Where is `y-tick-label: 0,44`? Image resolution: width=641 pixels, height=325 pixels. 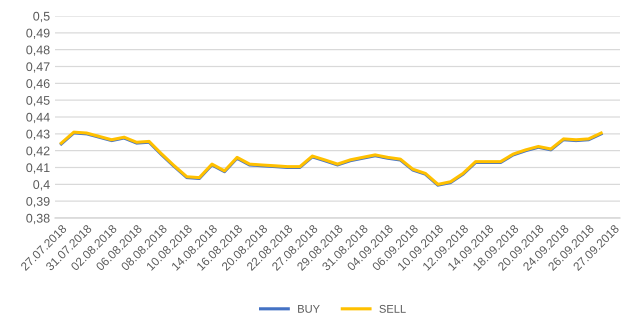 y-tick-label: 0,44 is located at coordinates (38, 118).